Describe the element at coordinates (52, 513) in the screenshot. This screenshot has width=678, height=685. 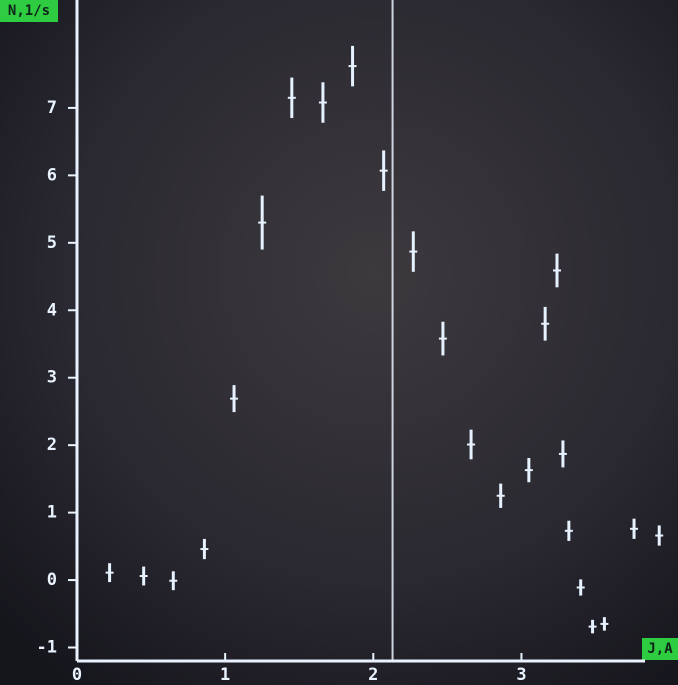
I see `y-tick-label: 1` at that location.